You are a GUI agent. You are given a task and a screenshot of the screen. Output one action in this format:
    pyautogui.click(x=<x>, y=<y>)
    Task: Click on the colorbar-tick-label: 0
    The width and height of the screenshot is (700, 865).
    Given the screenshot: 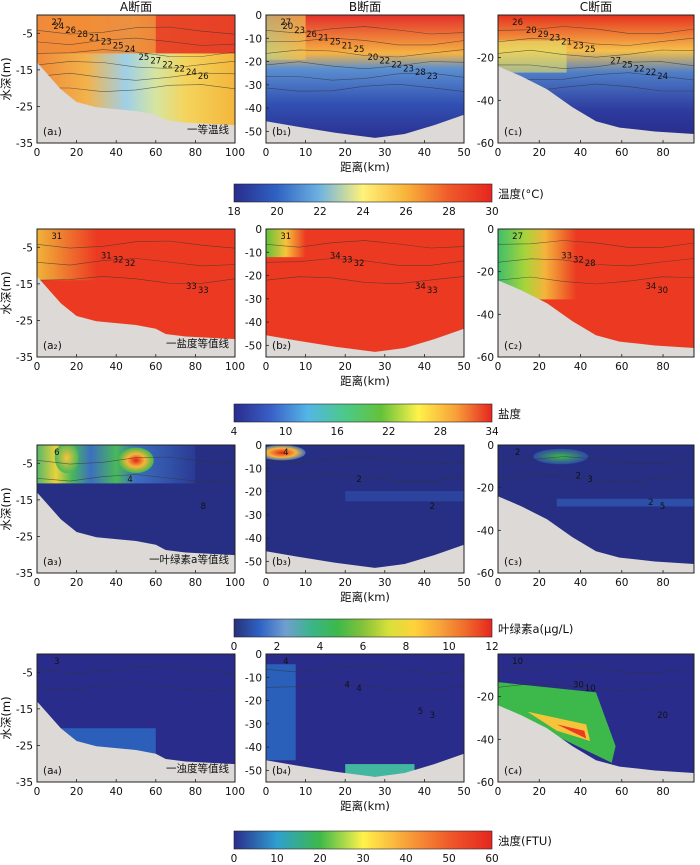 What is the action you would take?
    pyautogui.click(x=234, y=647)
    